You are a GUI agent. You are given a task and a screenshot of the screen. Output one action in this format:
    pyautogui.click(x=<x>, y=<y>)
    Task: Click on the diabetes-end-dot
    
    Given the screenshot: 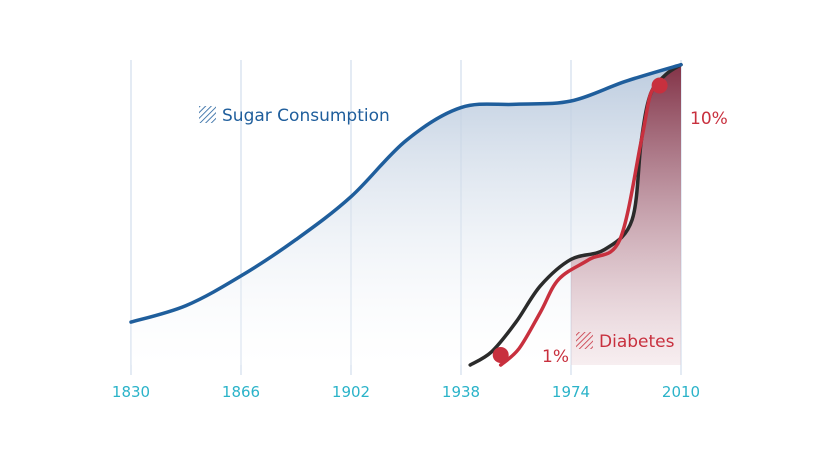 What is the action you would take?
    pyautogui.click(x=659, y=85)
    